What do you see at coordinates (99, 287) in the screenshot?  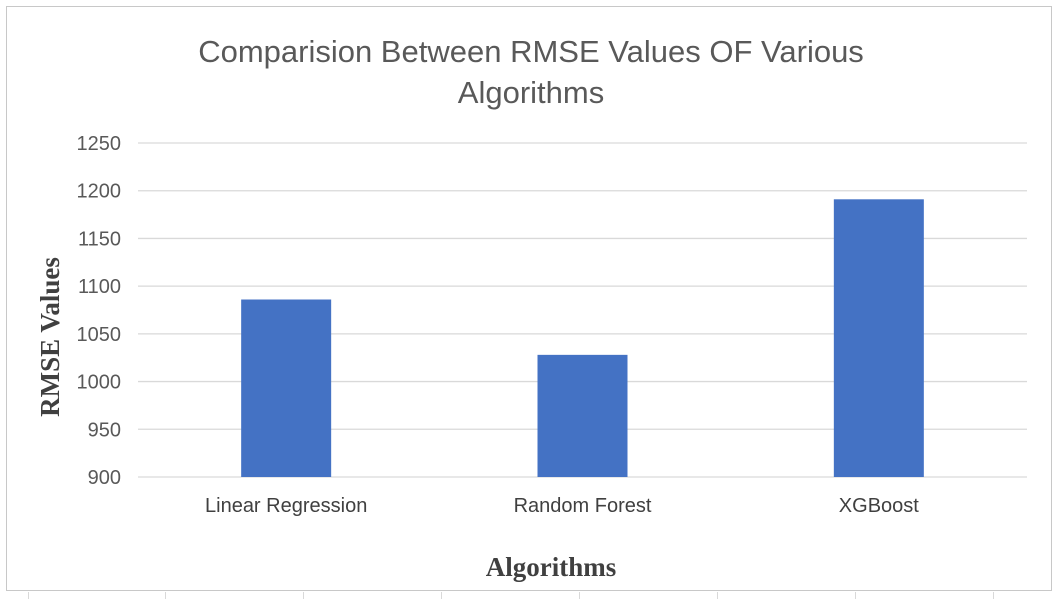 I see `y-tick-label: 1100` at bounding box center [99, 287].